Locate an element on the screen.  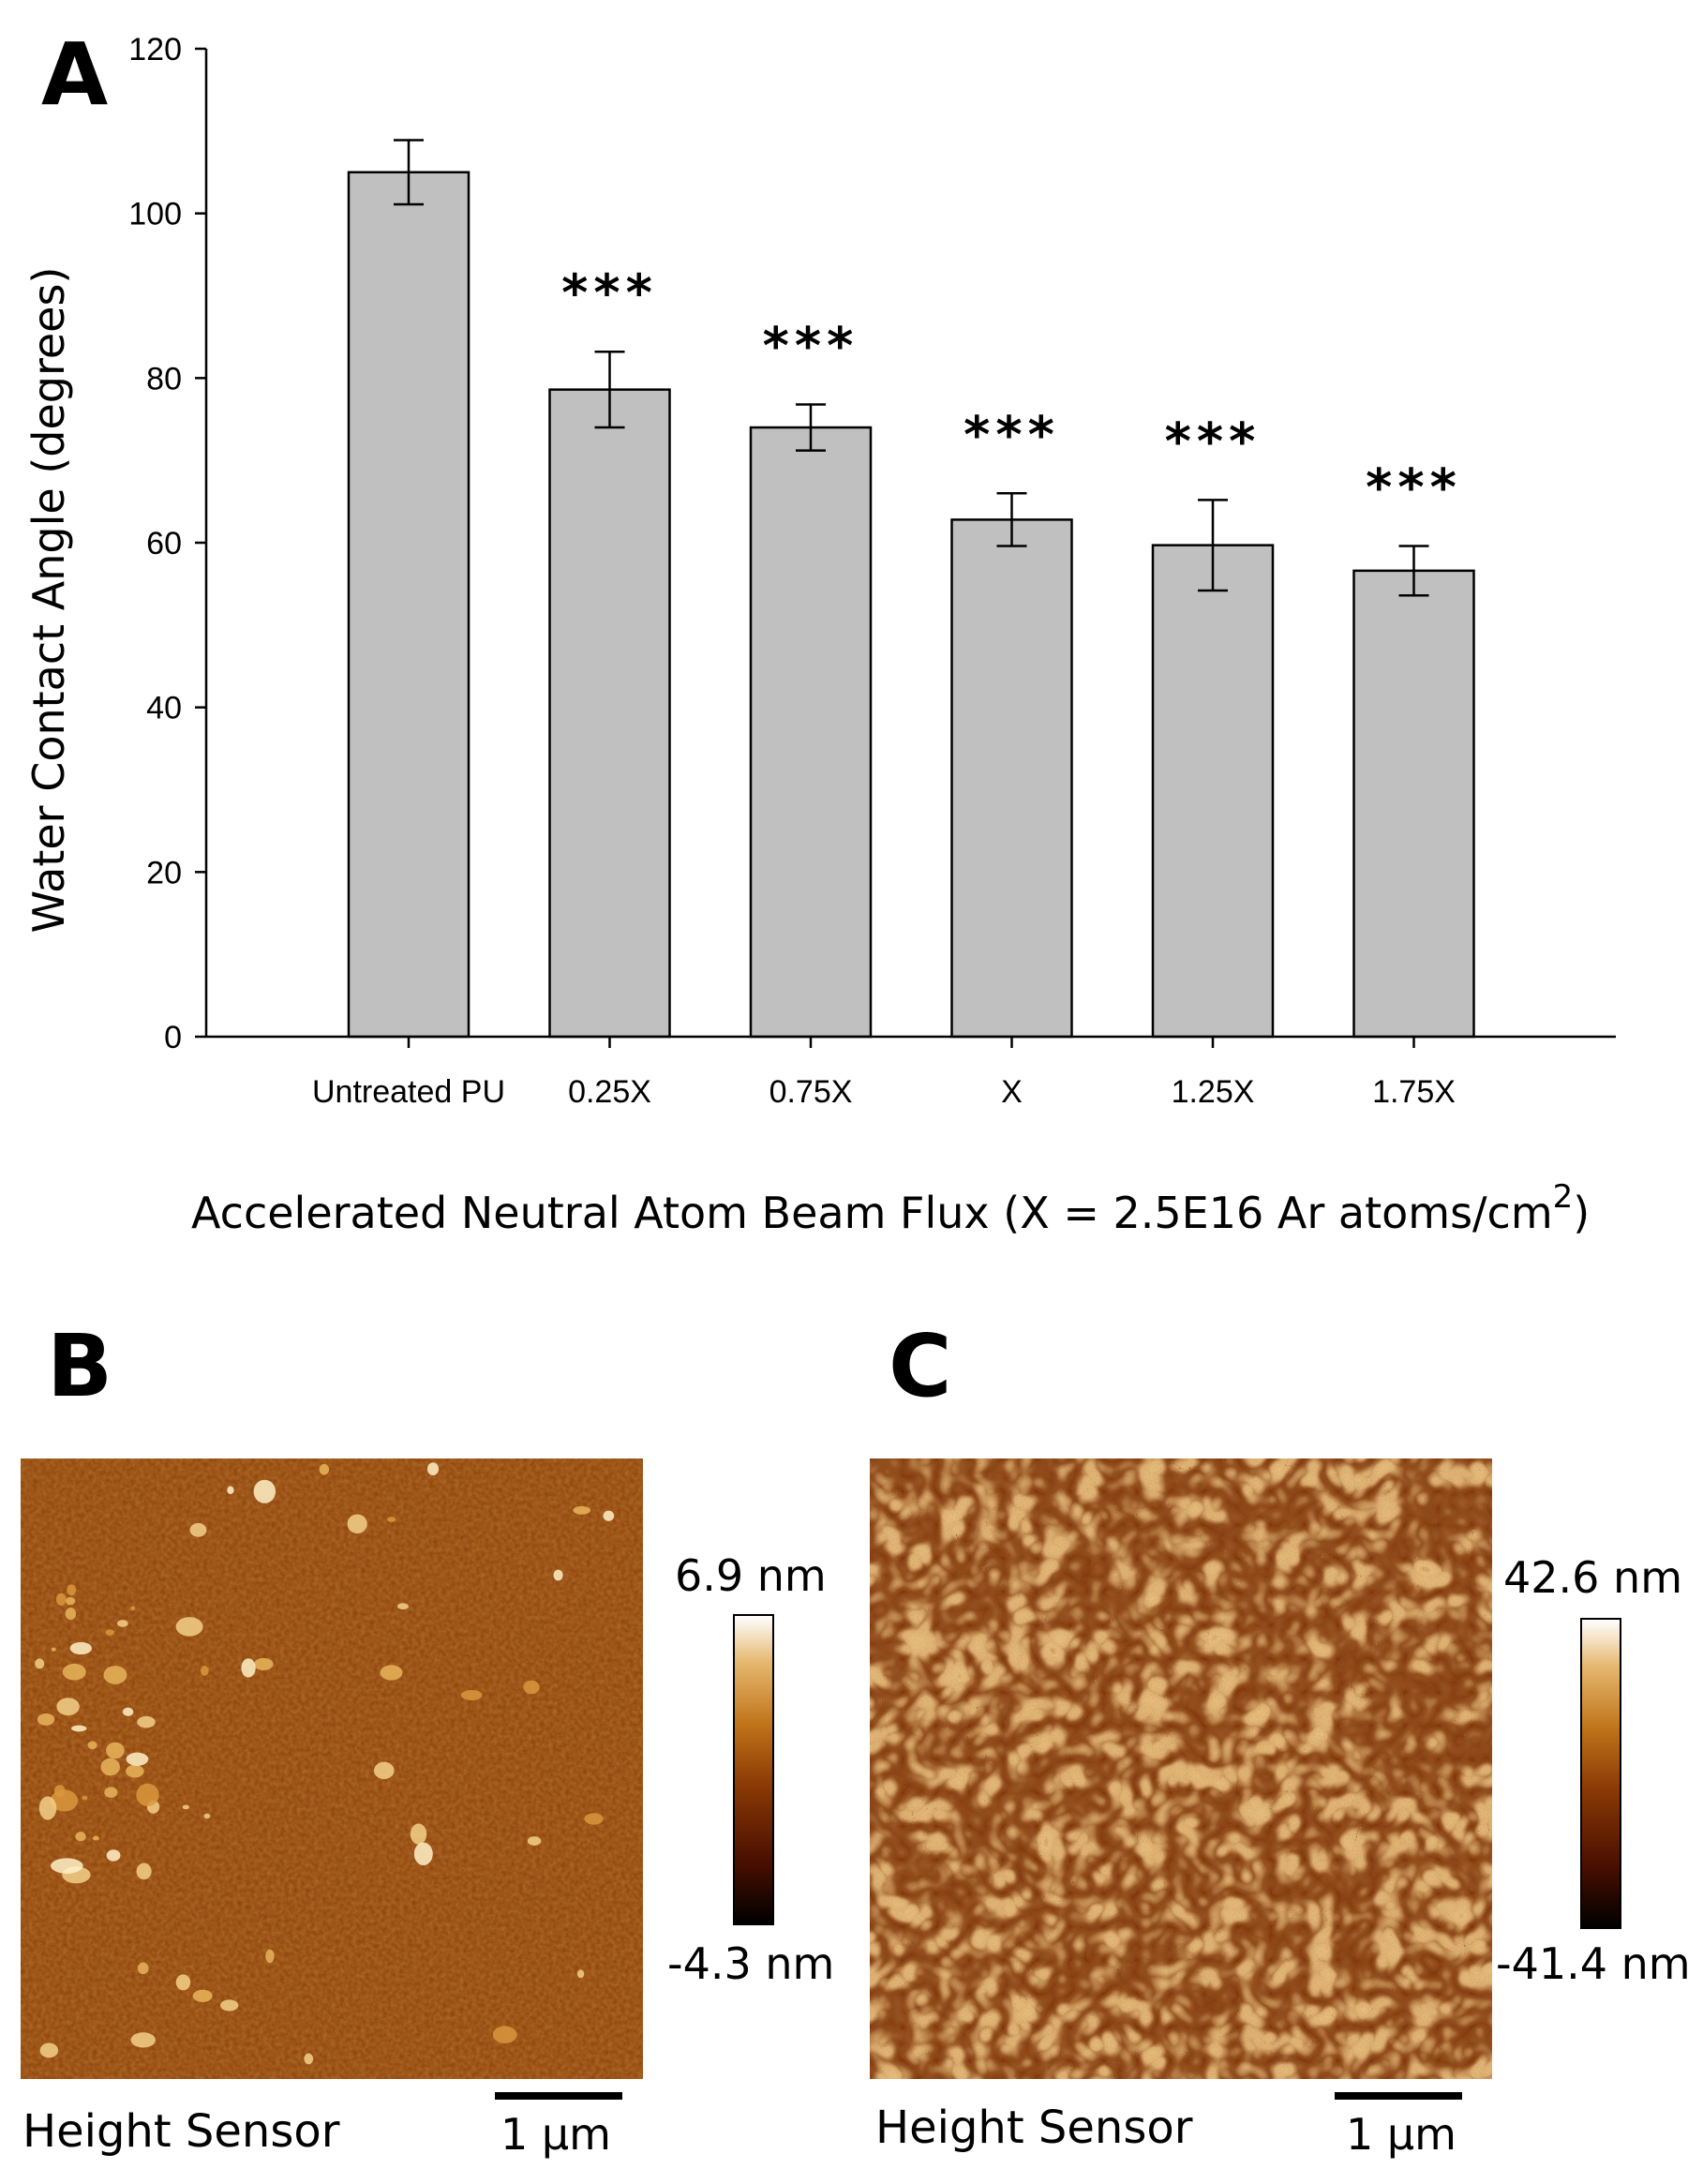
height-sensor-label-b: Height Sensor is located at coordinates (181, 2132).